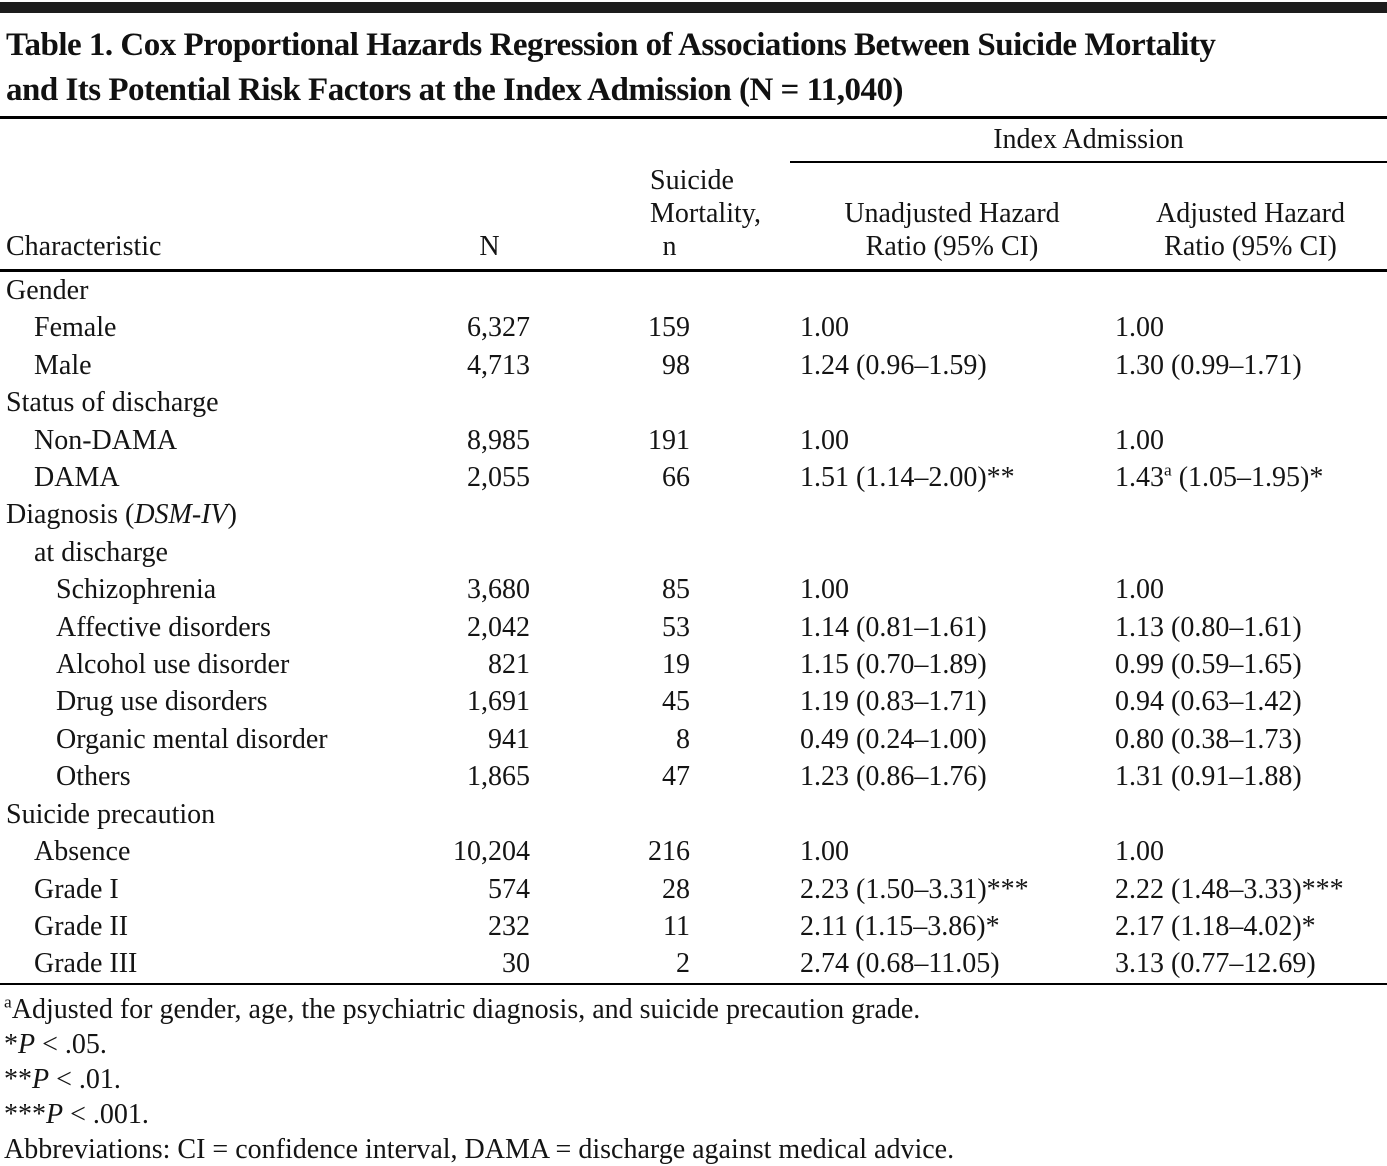 The image size is (1387, 1166). What do you see at coordinates (676, 627) in the screenshot?
I see `cell-mortality: 53` at bounding box center [676, 627].